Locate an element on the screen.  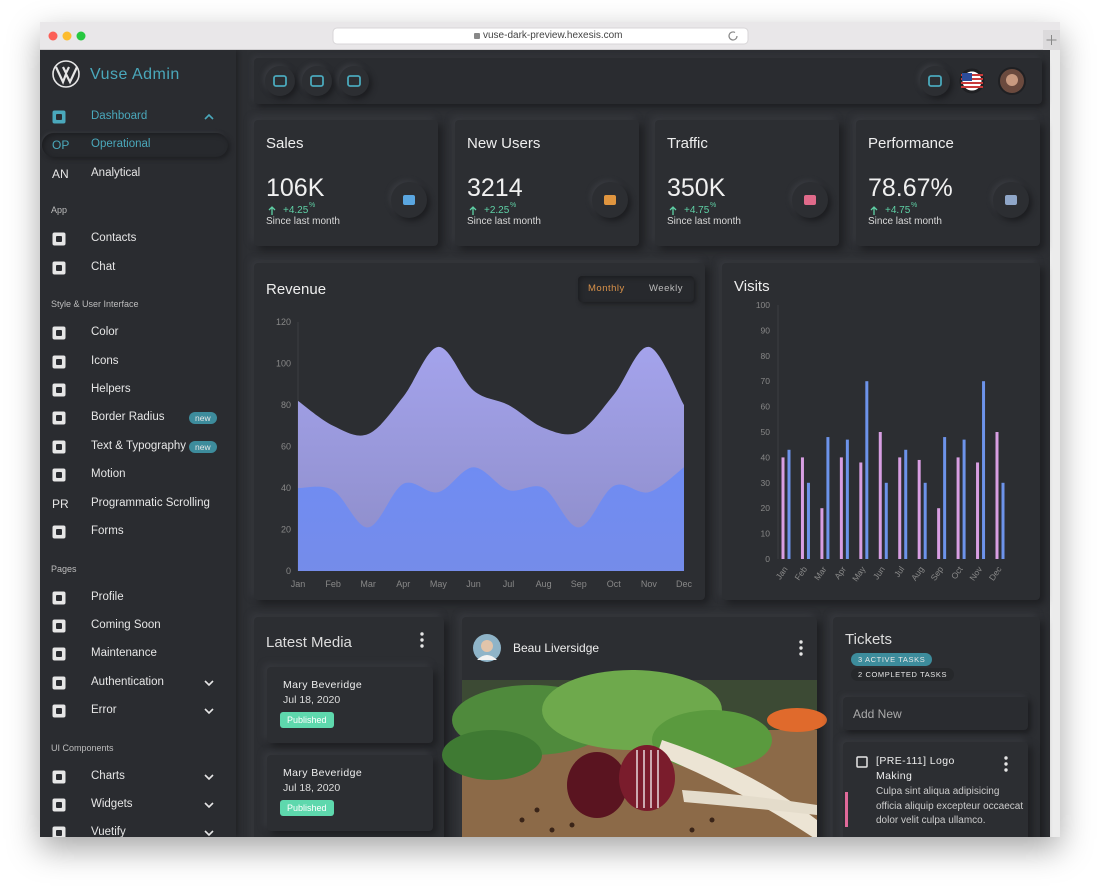
nav-item: Color is located at coordinates (105, 332).